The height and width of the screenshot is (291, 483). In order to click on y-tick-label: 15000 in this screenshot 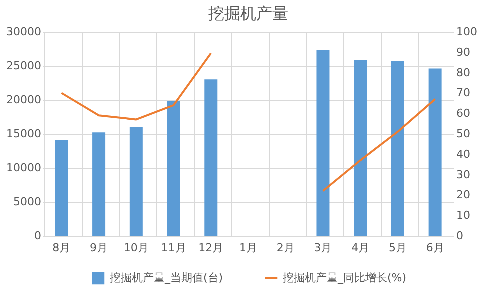, I will do `click(24, 134)`.